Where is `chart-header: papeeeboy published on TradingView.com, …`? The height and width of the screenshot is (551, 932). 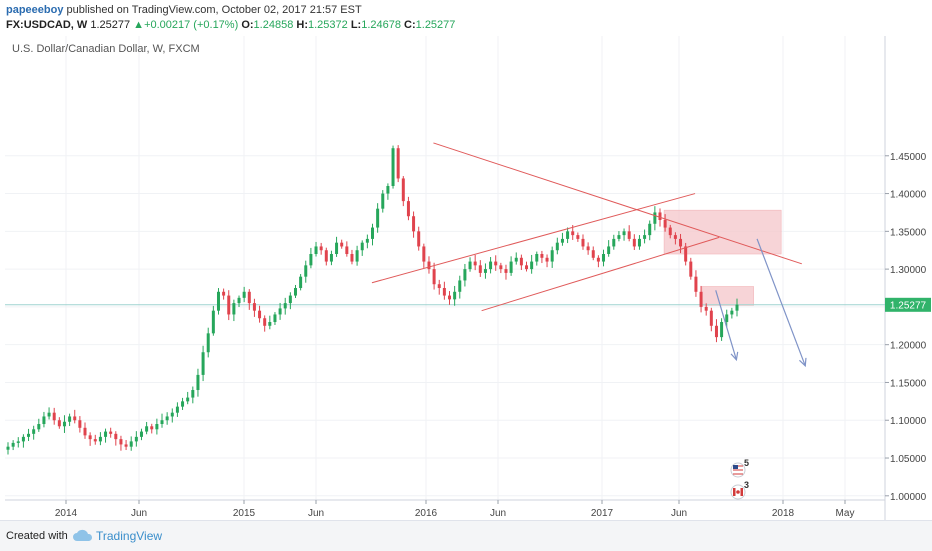
chart-header: papeeeboy published on TradingView.com, … is located at coordinates (466, 18).